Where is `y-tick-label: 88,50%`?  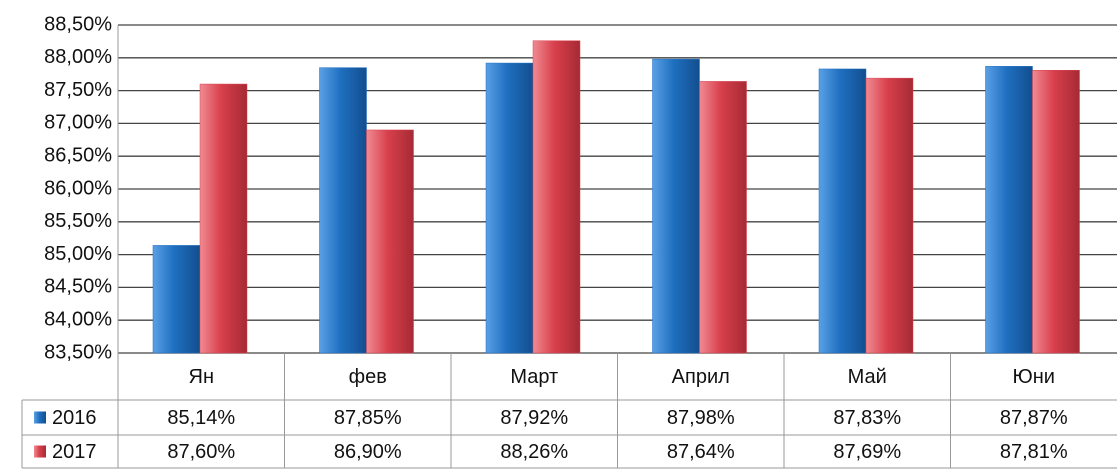 y-tick-label: 88,50% is located at coordinates (78, 24).